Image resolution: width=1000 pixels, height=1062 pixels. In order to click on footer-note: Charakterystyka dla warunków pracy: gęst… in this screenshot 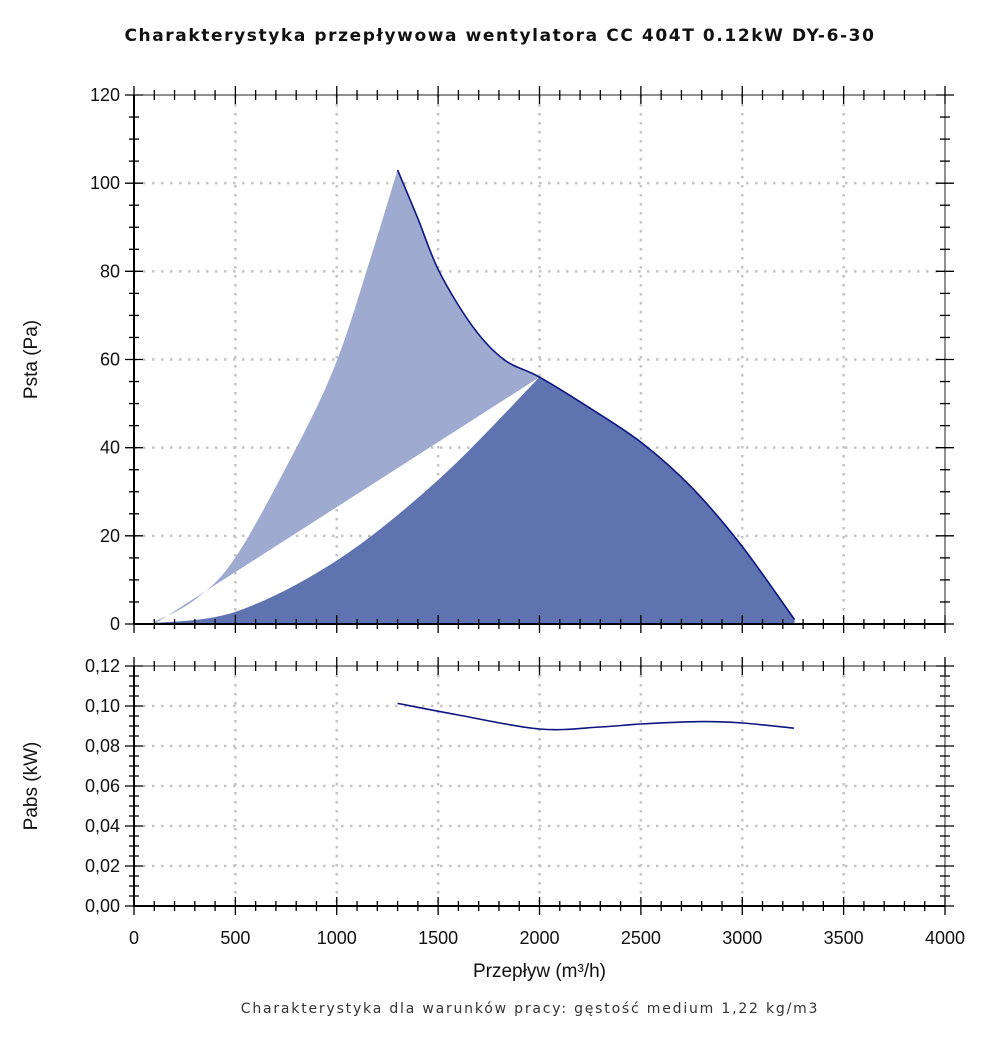, I will do `click(530, 1009)`.